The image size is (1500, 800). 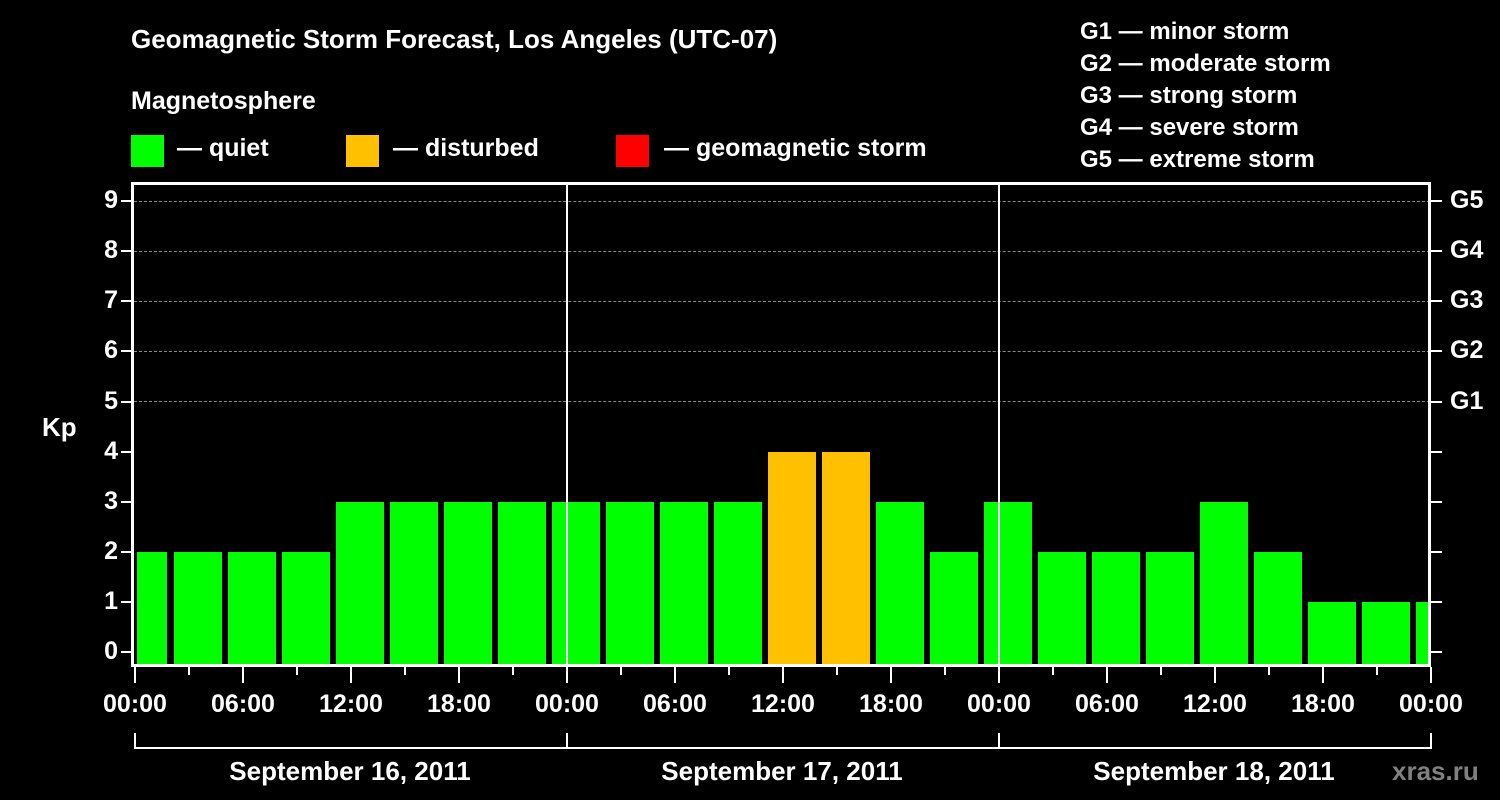 I want to click on date-bracket, so click(x=782, y=748).